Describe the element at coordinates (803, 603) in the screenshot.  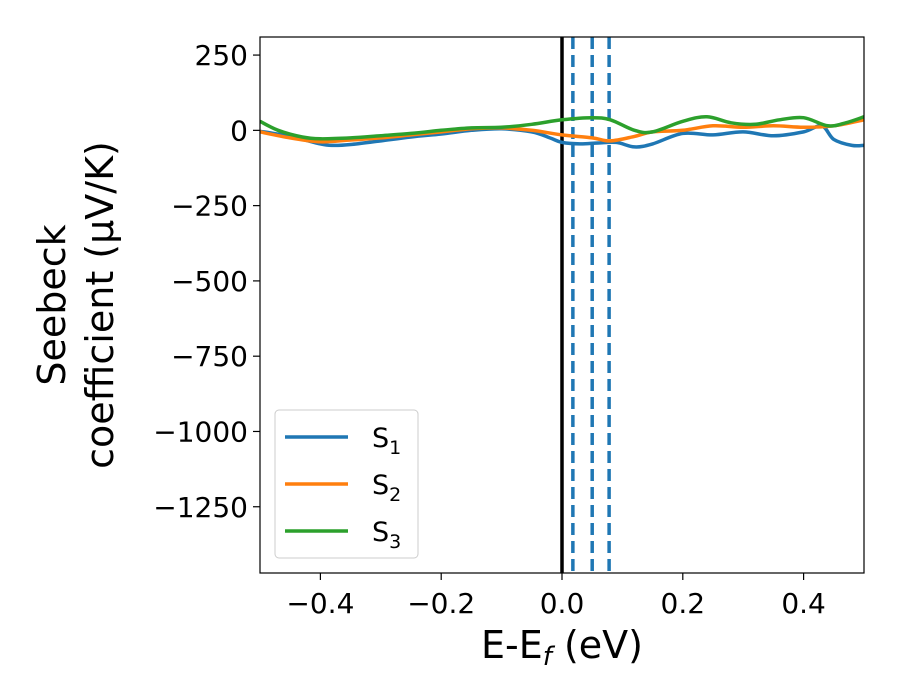
I see `x-tick-label: 0.4` at that location.